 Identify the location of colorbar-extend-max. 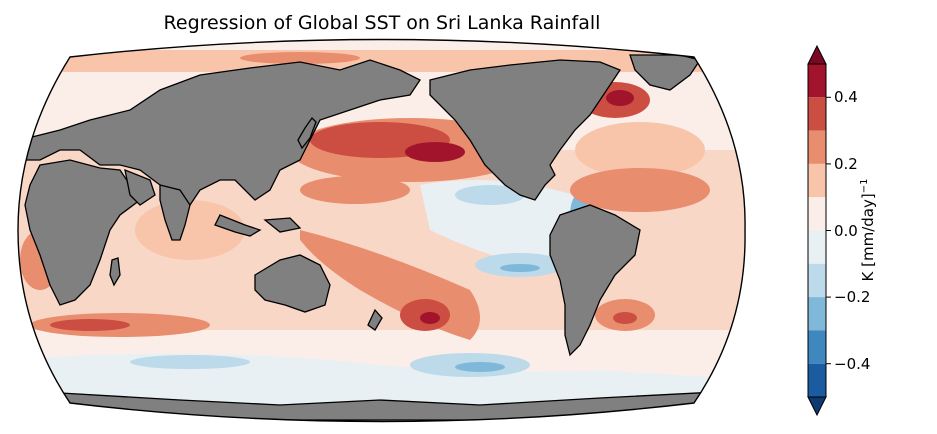
(817, 54).